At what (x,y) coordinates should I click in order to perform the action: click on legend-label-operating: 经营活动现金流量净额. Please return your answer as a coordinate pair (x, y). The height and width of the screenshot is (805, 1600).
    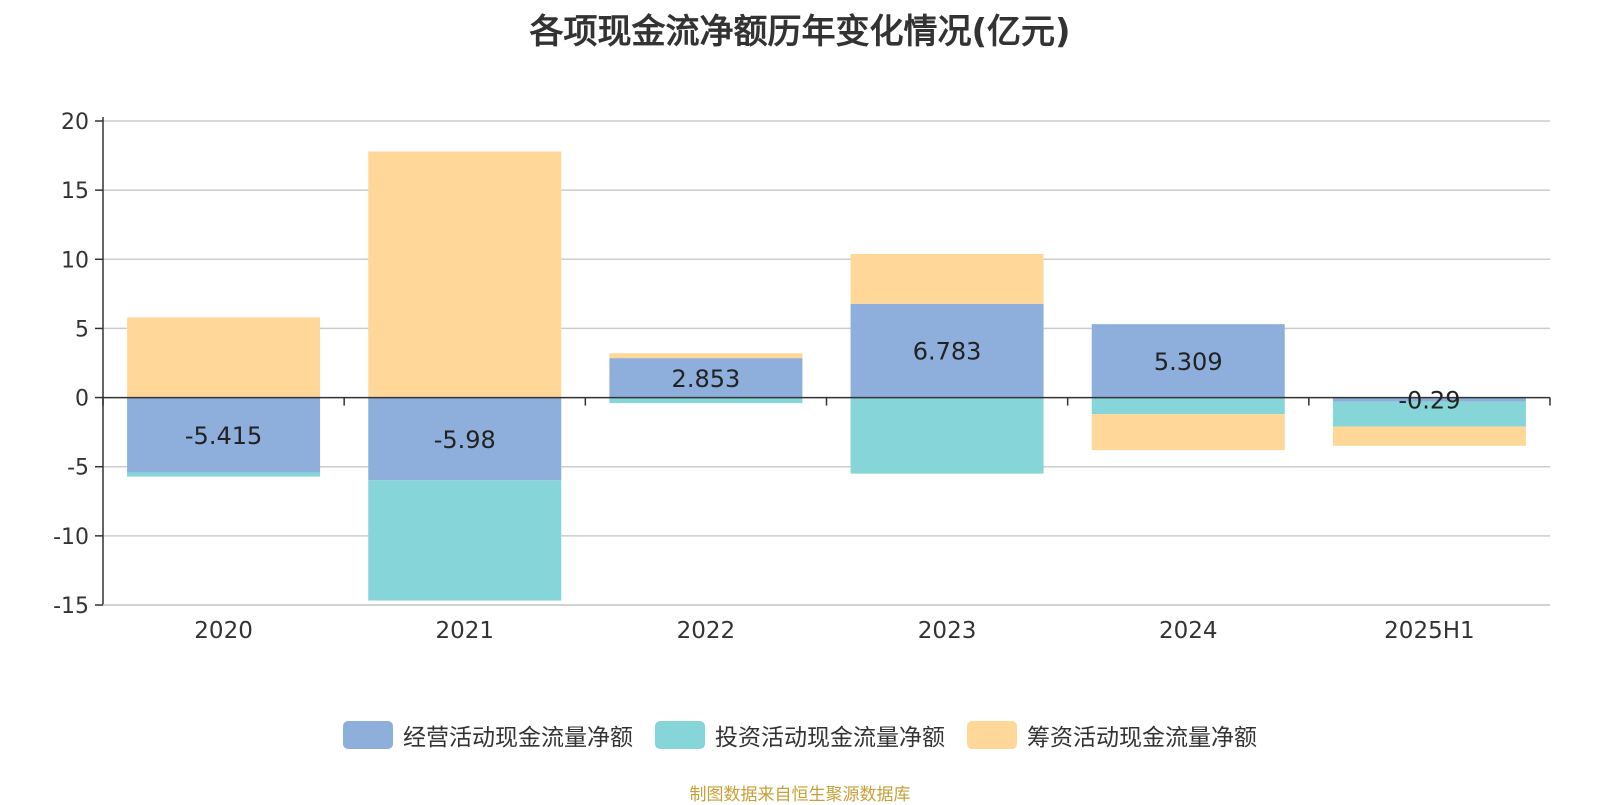
    Looking at the image, I should click on (518, 738).